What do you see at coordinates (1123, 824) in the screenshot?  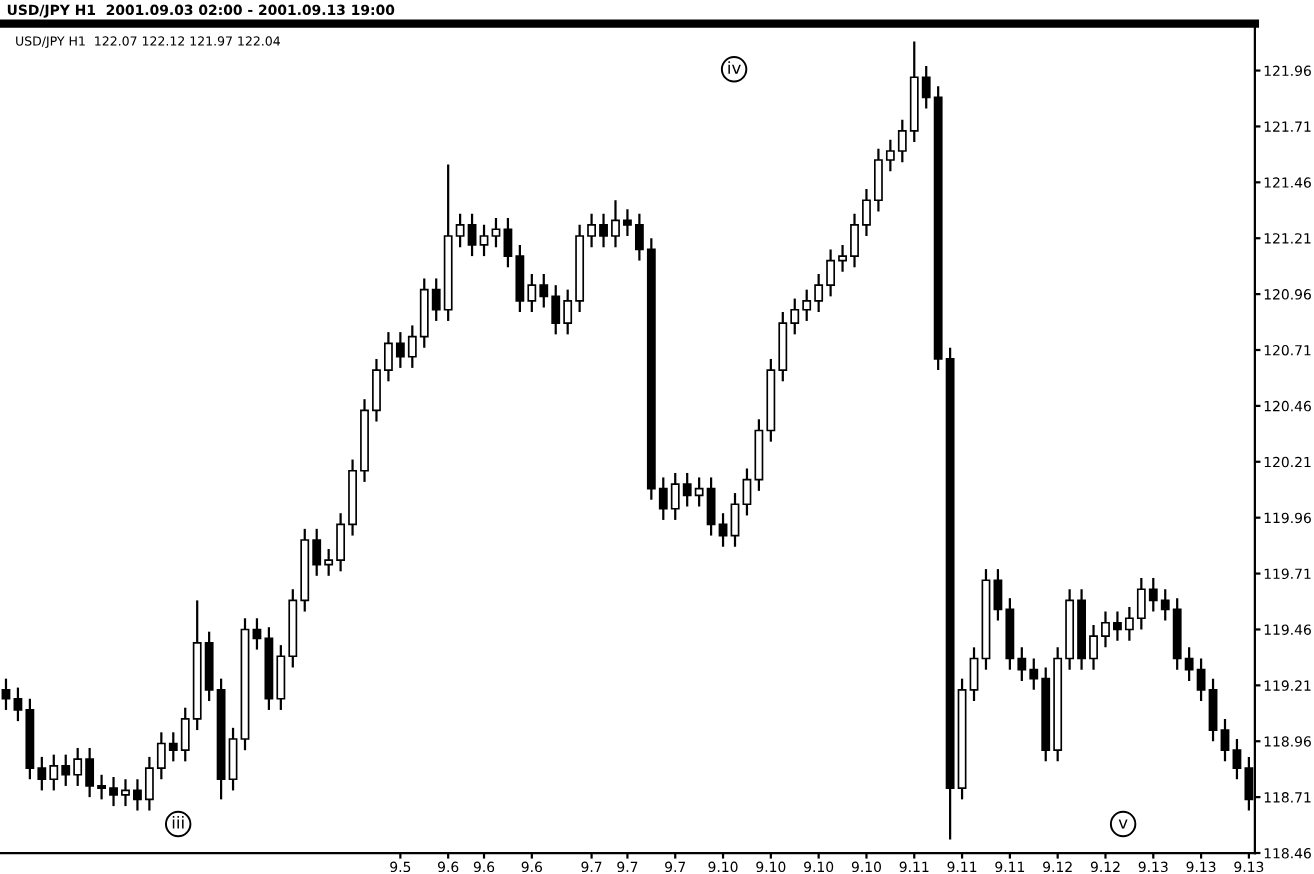 I see `annotation: v` at bounding box center [1123, 824].